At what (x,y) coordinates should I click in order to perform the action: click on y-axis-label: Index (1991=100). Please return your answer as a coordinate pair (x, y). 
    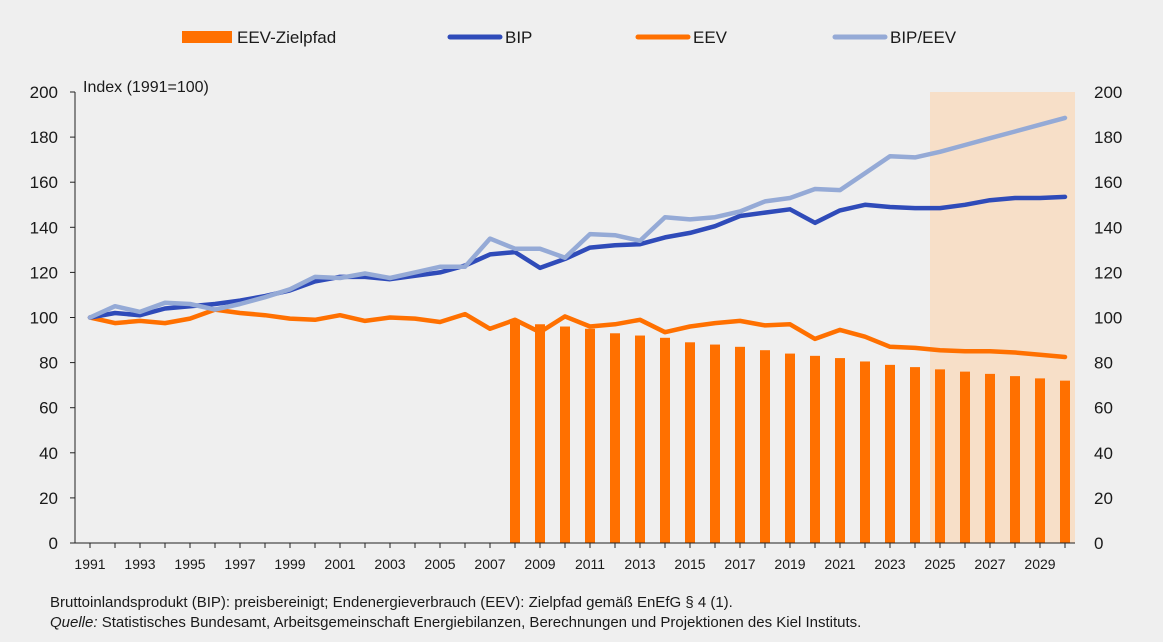
    Looking at the image, I should click on (146, 87).